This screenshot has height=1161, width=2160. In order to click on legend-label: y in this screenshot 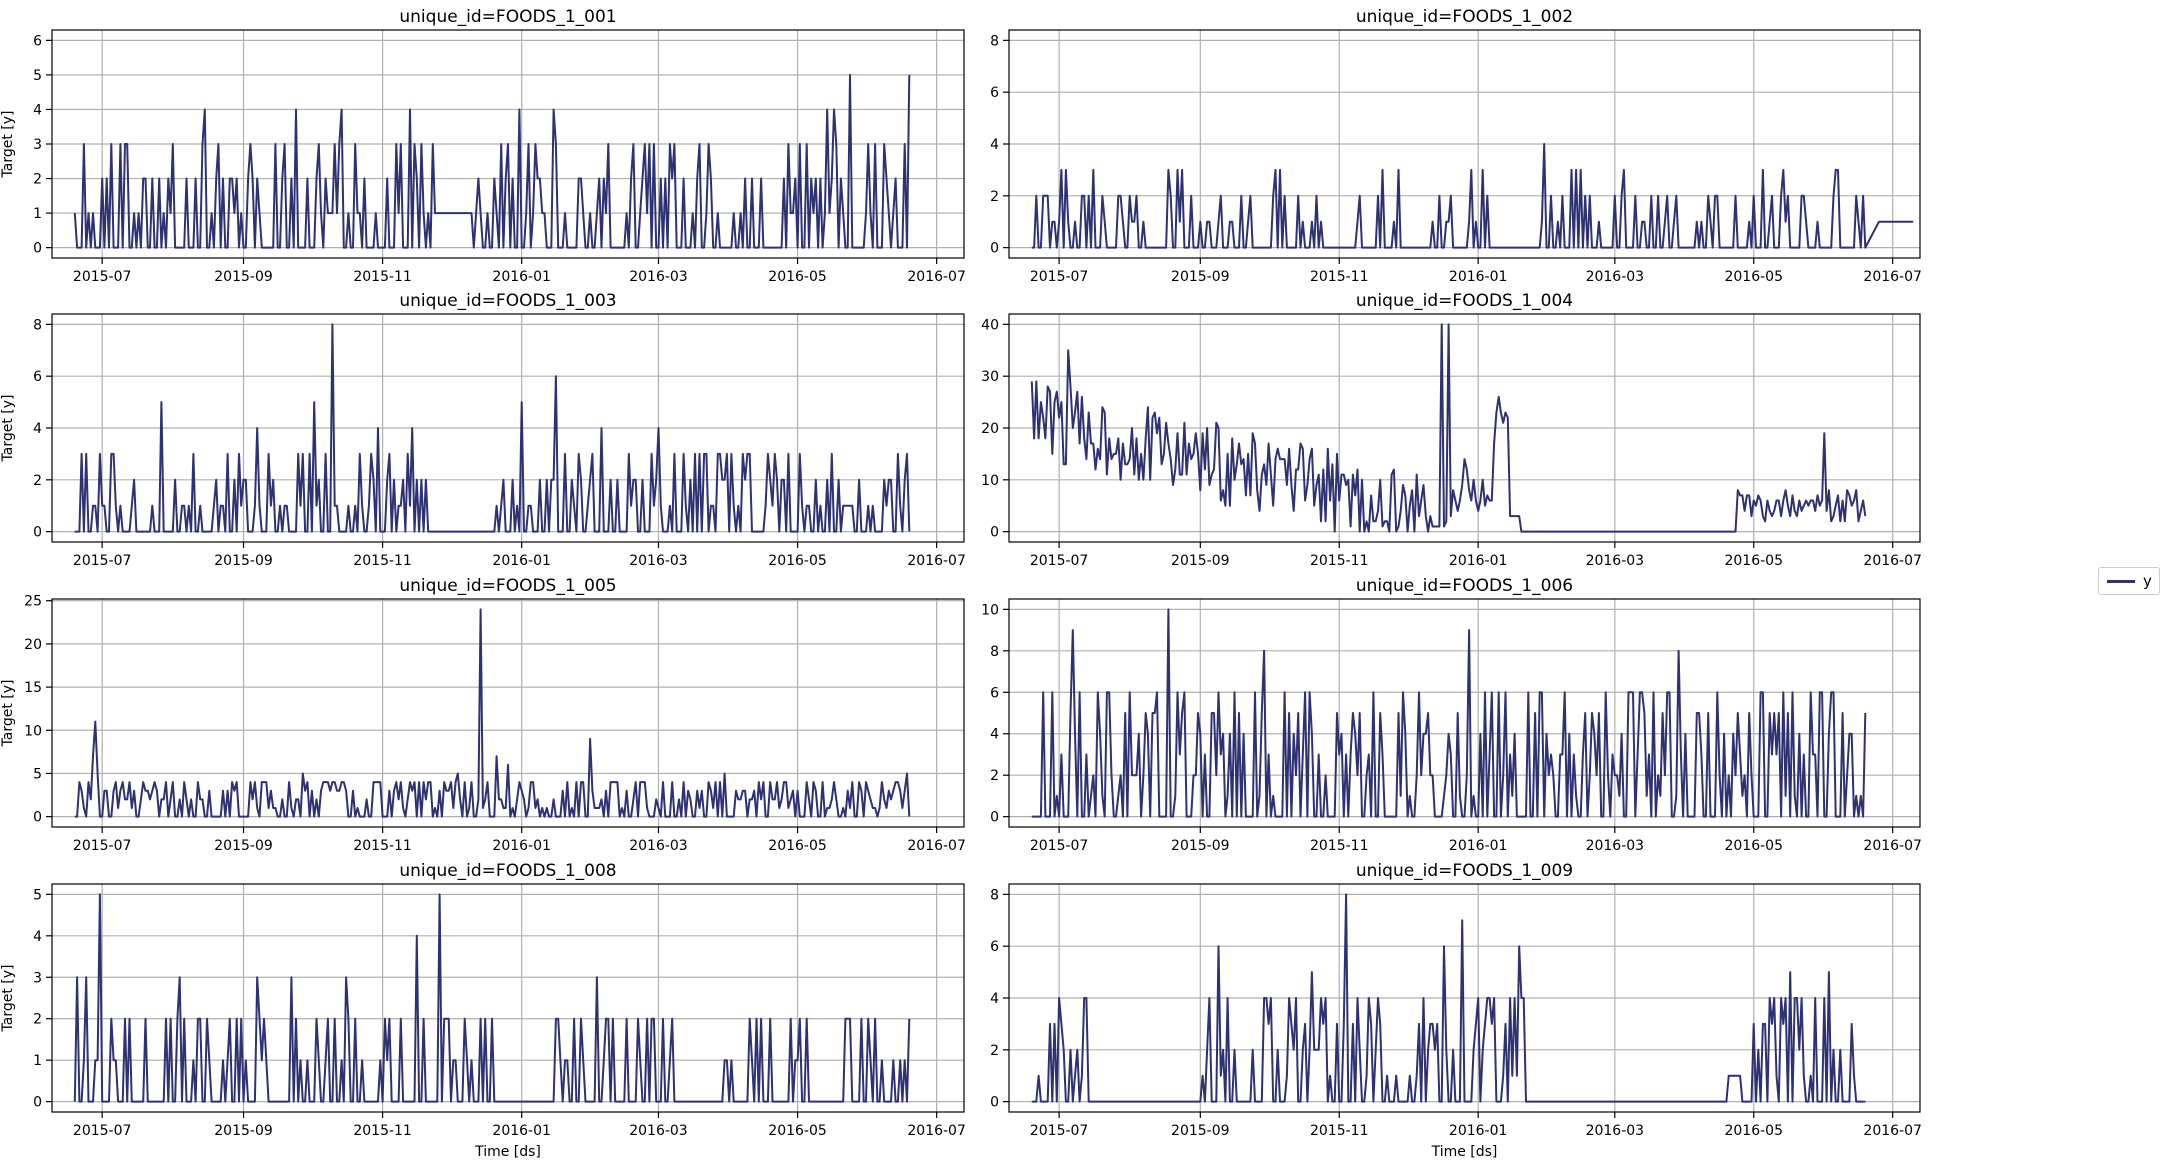, I will do `click(2147, 581)`.